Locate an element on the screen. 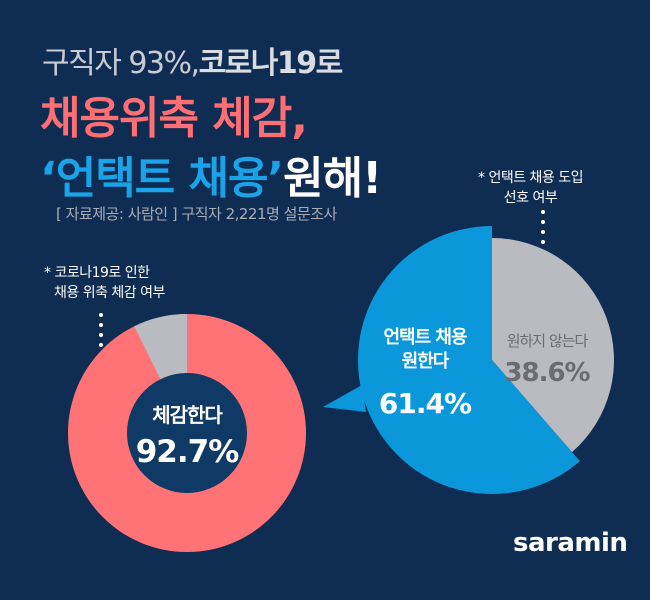 The width and height of the screenshot is (650, 600). right-note-line1: * 언택트 채용 도입 is located at coordinates (531, 178).